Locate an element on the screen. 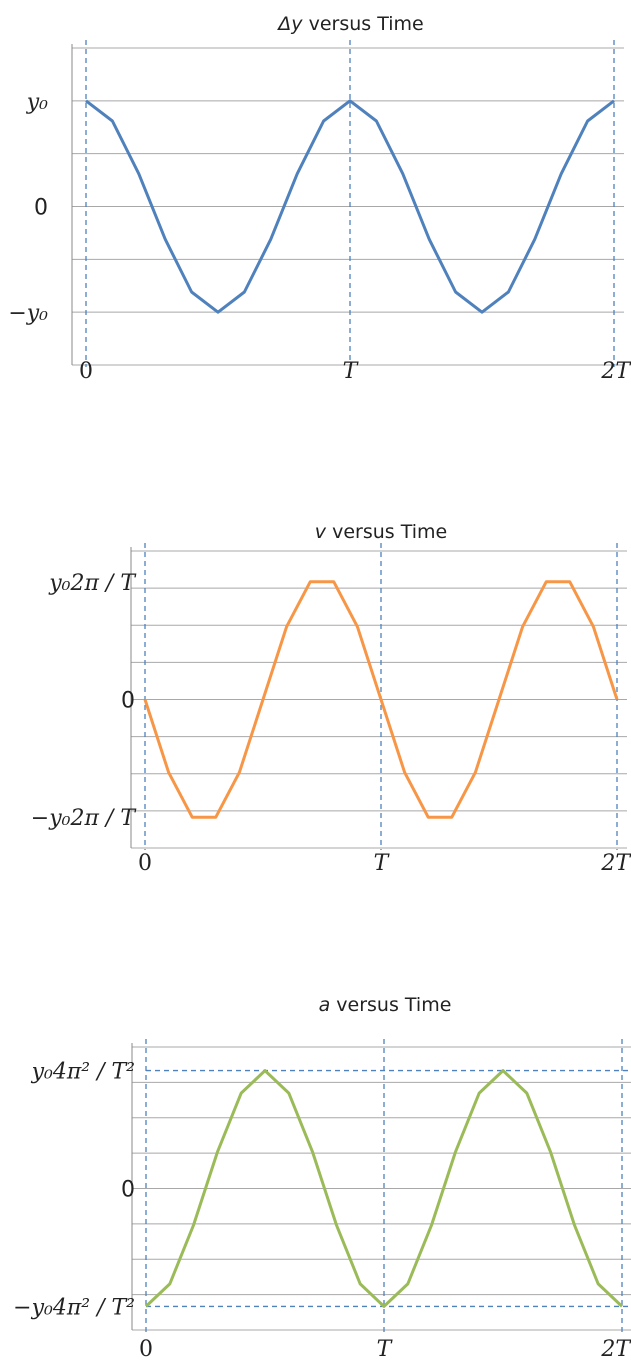 The width and height of the screenshot is (631, 1364). velocity-chart-title: v versus Time is located at coordinates (381, 532).